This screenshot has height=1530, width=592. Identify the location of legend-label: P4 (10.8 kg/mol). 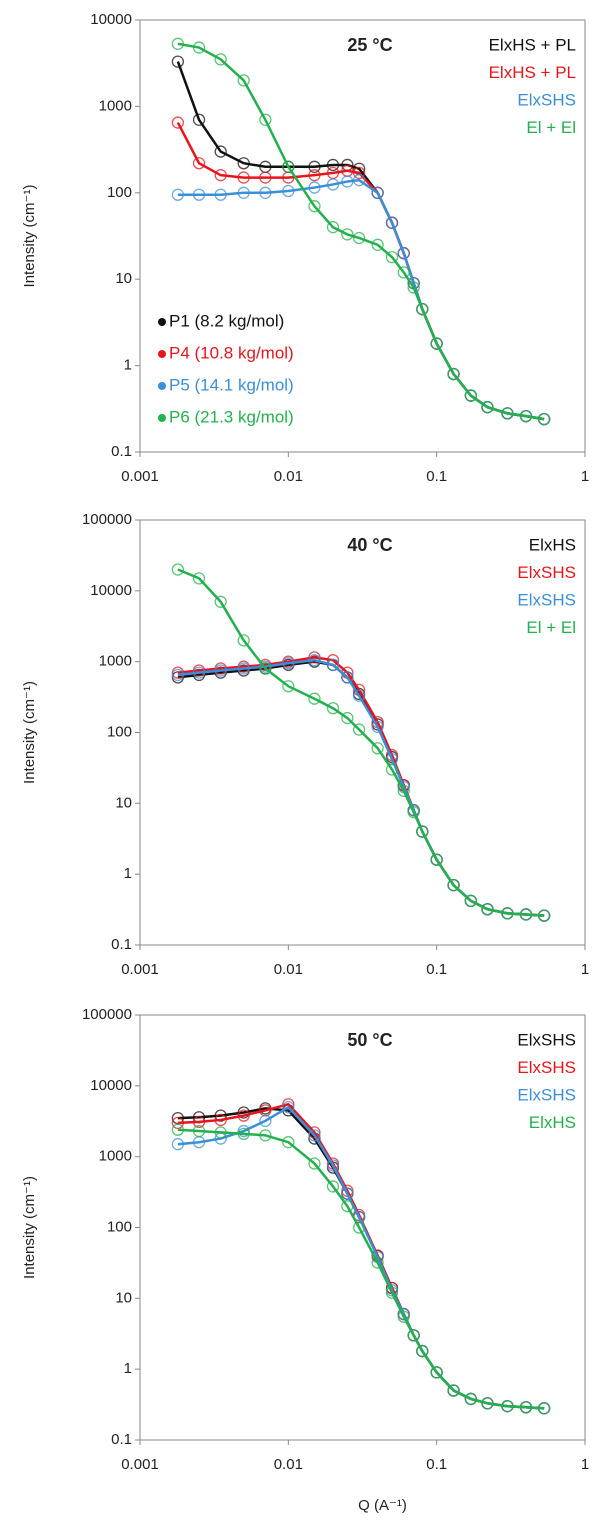
(231, 352).